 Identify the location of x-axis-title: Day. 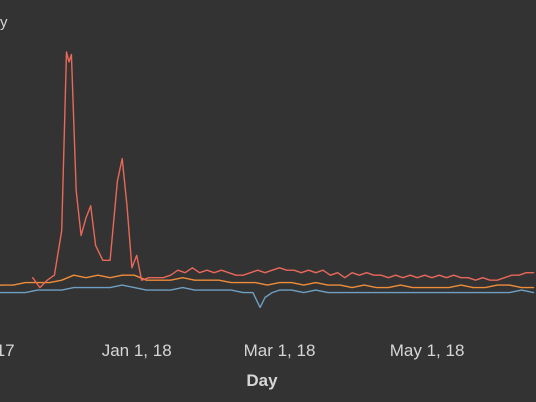
(262, 380).